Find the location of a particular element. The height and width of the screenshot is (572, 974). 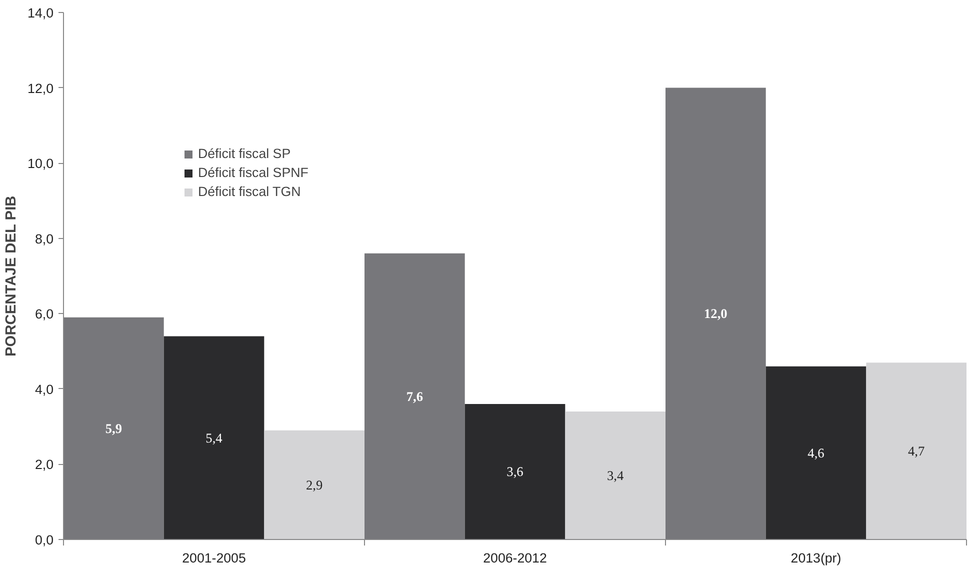

y-tick-label: 14,0 is located at coordinates (41, 13).